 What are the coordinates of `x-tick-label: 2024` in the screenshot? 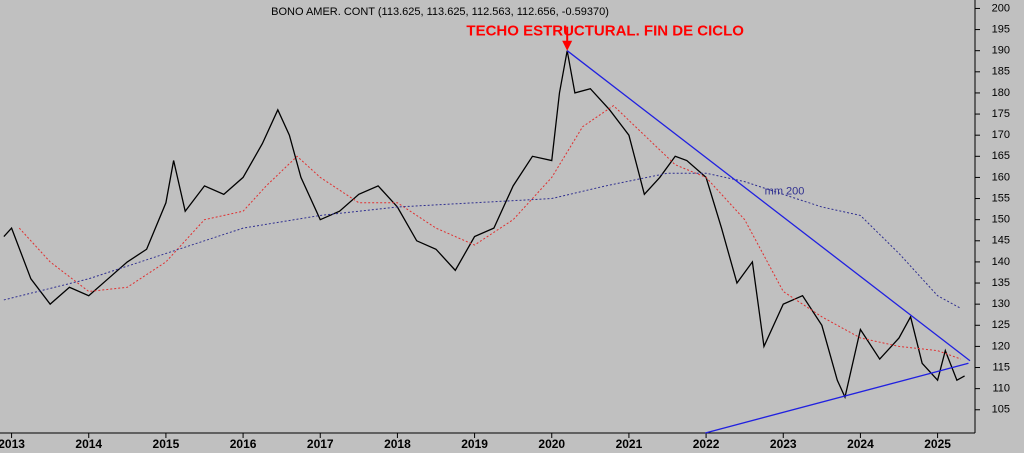 It's located at (860, 444).